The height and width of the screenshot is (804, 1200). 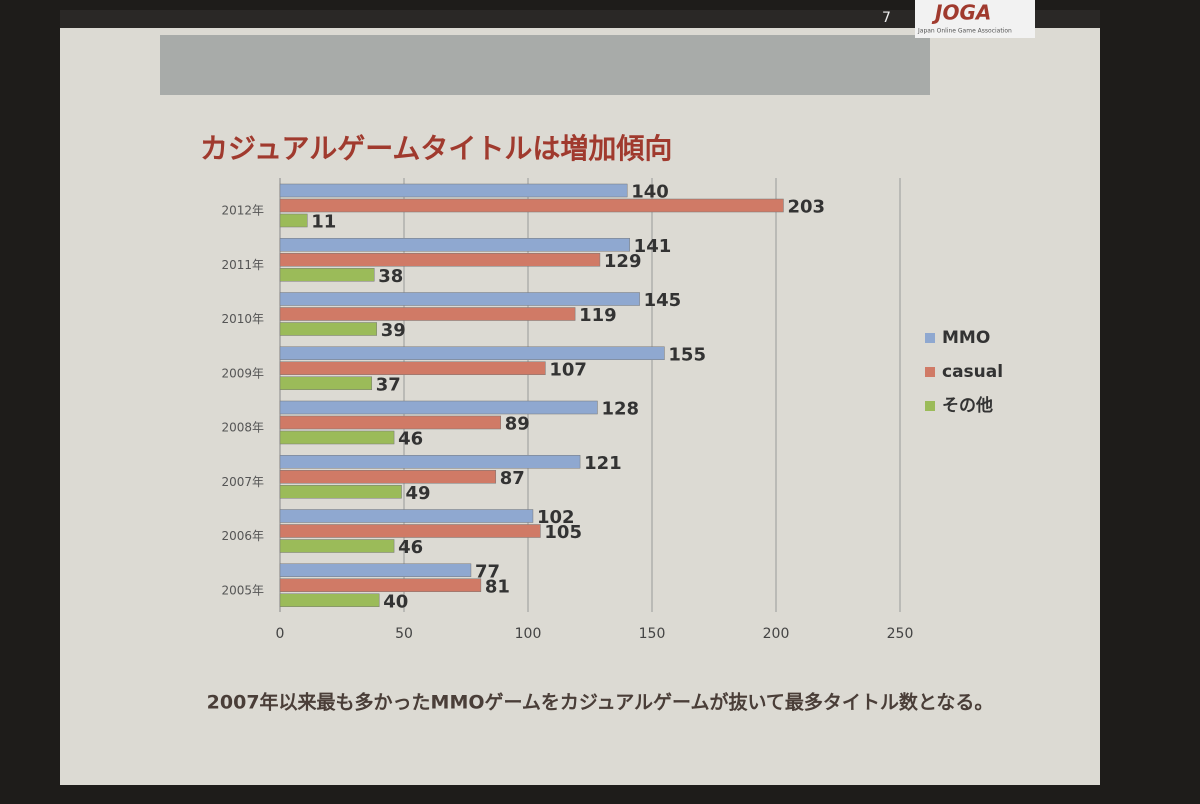 I want to click on logo: JOGA, so click(x=961, y=13).